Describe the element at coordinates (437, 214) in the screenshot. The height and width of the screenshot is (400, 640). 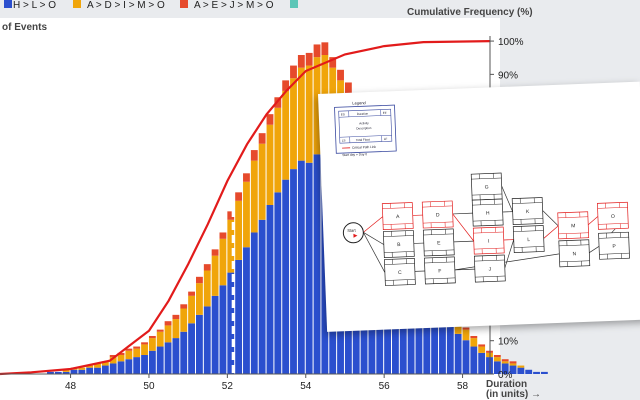
I see `network-node-n4: D` at that location.